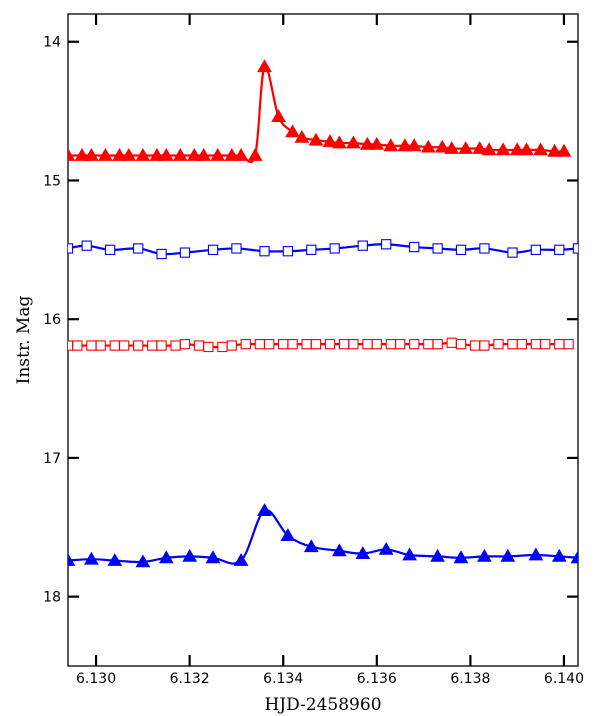 The width and height of the screenshot is (612, 716). Describe the element at coordinates (96, 679) in the screenshot. I see `x-tick-label: 6.130` at that location.